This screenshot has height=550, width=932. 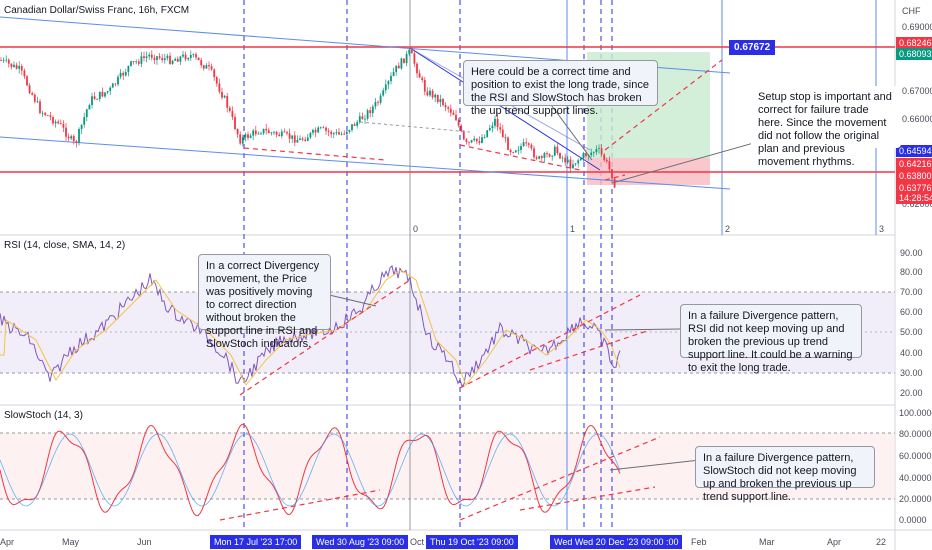 What do you see at coordinates (911, 272) in the screenshot?
I see `rsi-tick: 80.00` at bounding box center [911, 272].